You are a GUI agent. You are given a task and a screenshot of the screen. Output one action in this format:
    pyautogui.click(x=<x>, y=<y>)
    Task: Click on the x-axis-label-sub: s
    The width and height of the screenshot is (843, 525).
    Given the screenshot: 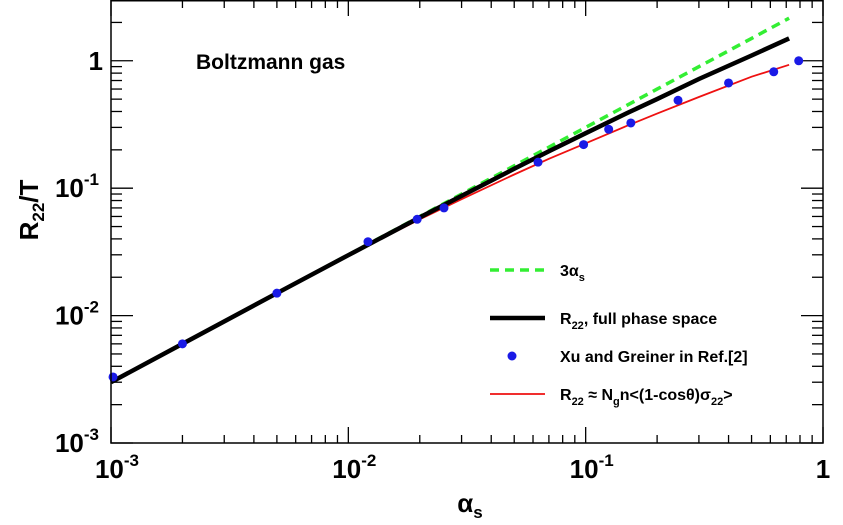 What is the action you would take?
    pyautogui.click(x=477, y=512)
    